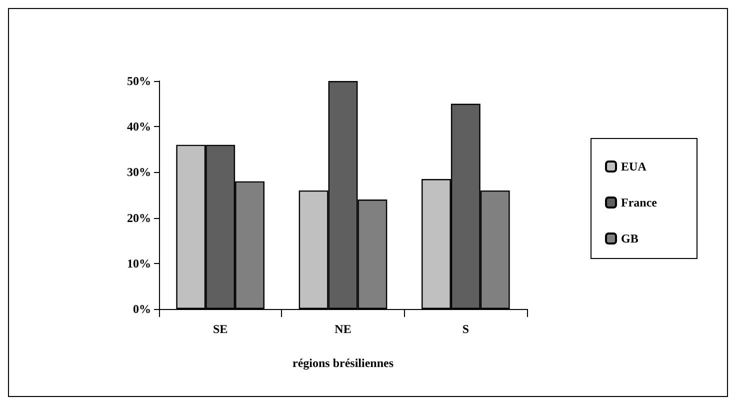  What do you see at coordinates (139, 172) in the screenshot?
I see `y-tick-label: 30%` at bounding box center [139, 172].